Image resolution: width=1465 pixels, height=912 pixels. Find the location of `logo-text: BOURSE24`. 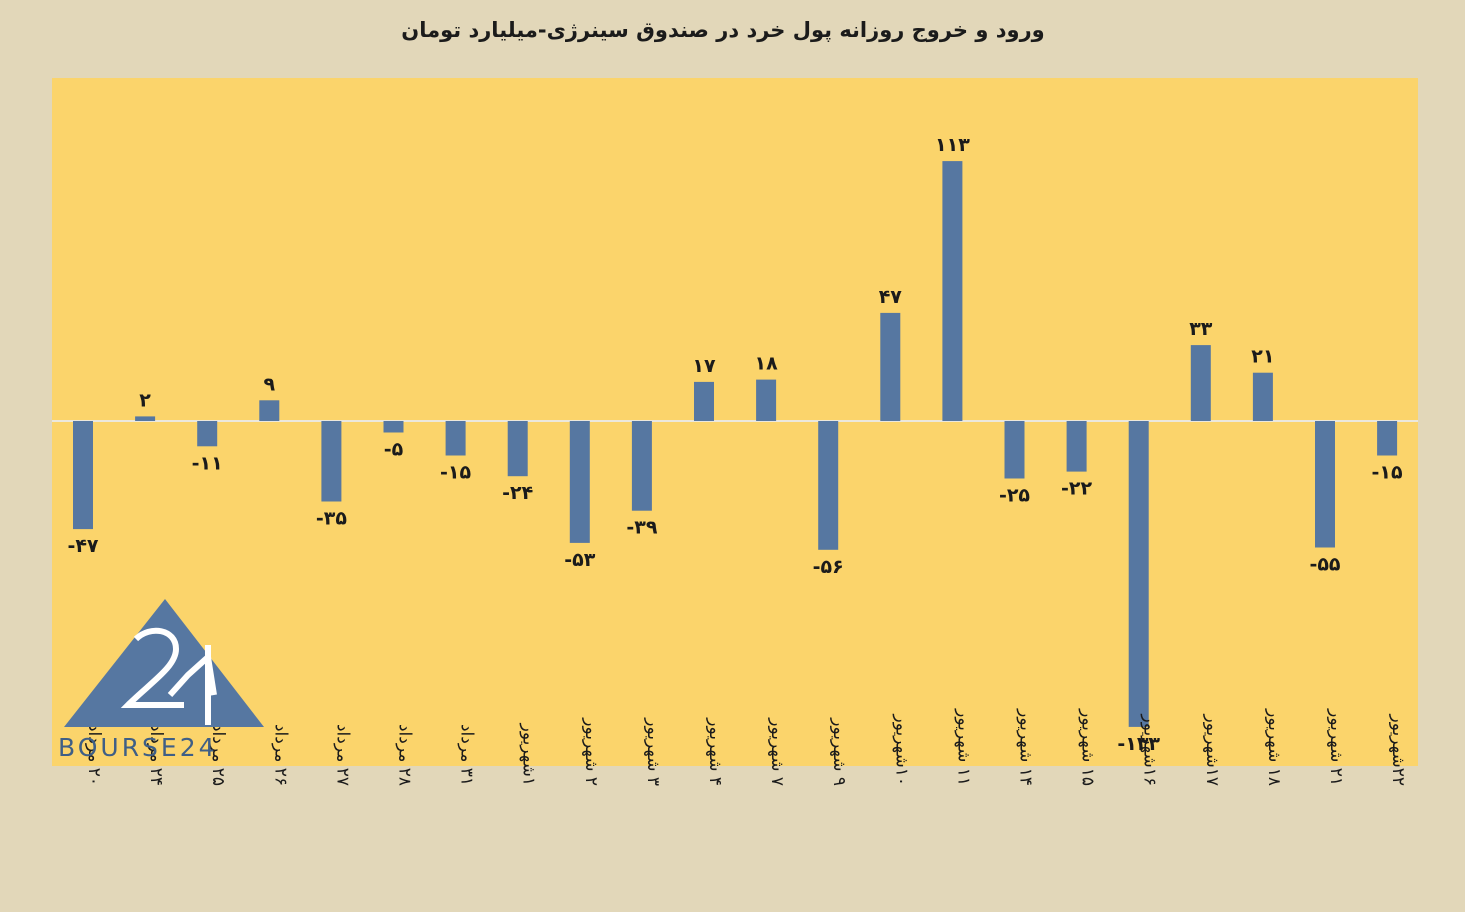

logo-text: BOURSE24 is located at coordinates (138, 747).